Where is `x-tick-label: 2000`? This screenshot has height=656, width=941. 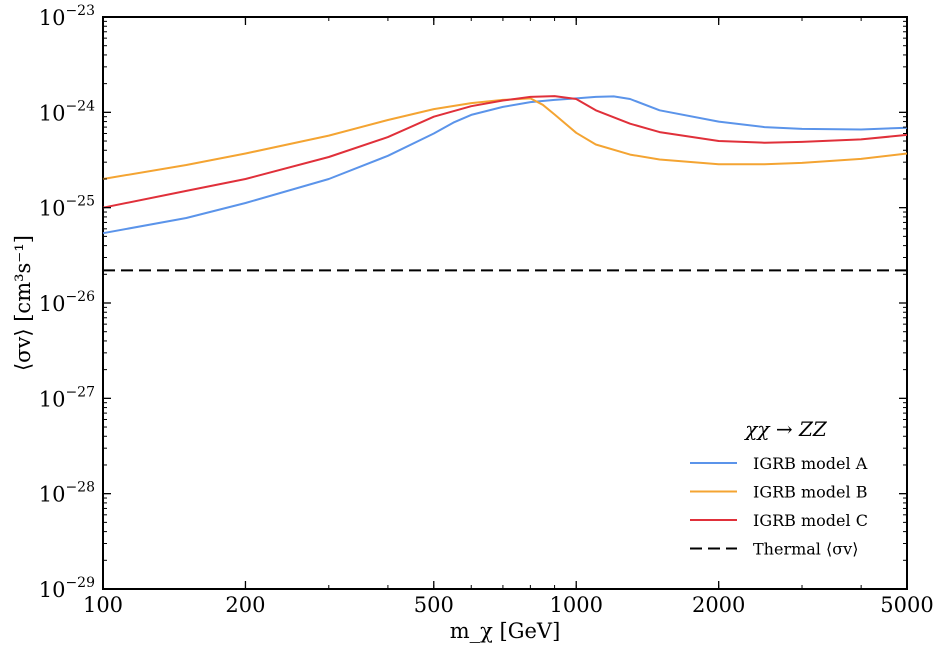 x-tick-label: 2000 is located at coordinates (718, 605).